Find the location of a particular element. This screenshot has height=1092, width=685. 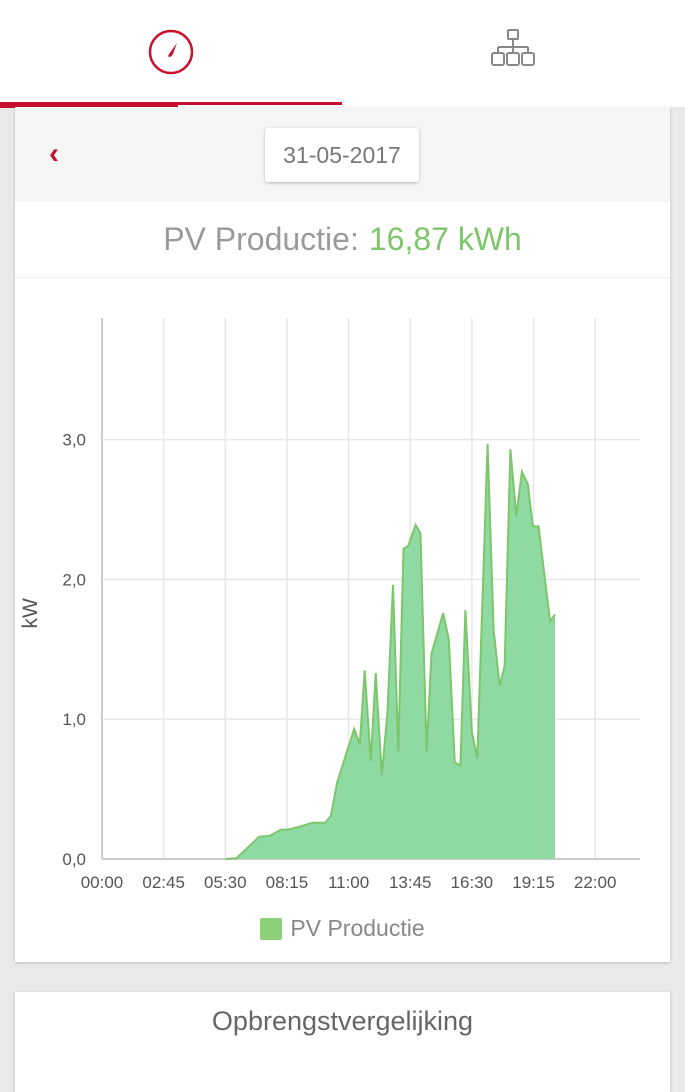

tab-bar is located at coordinates (342, 53).